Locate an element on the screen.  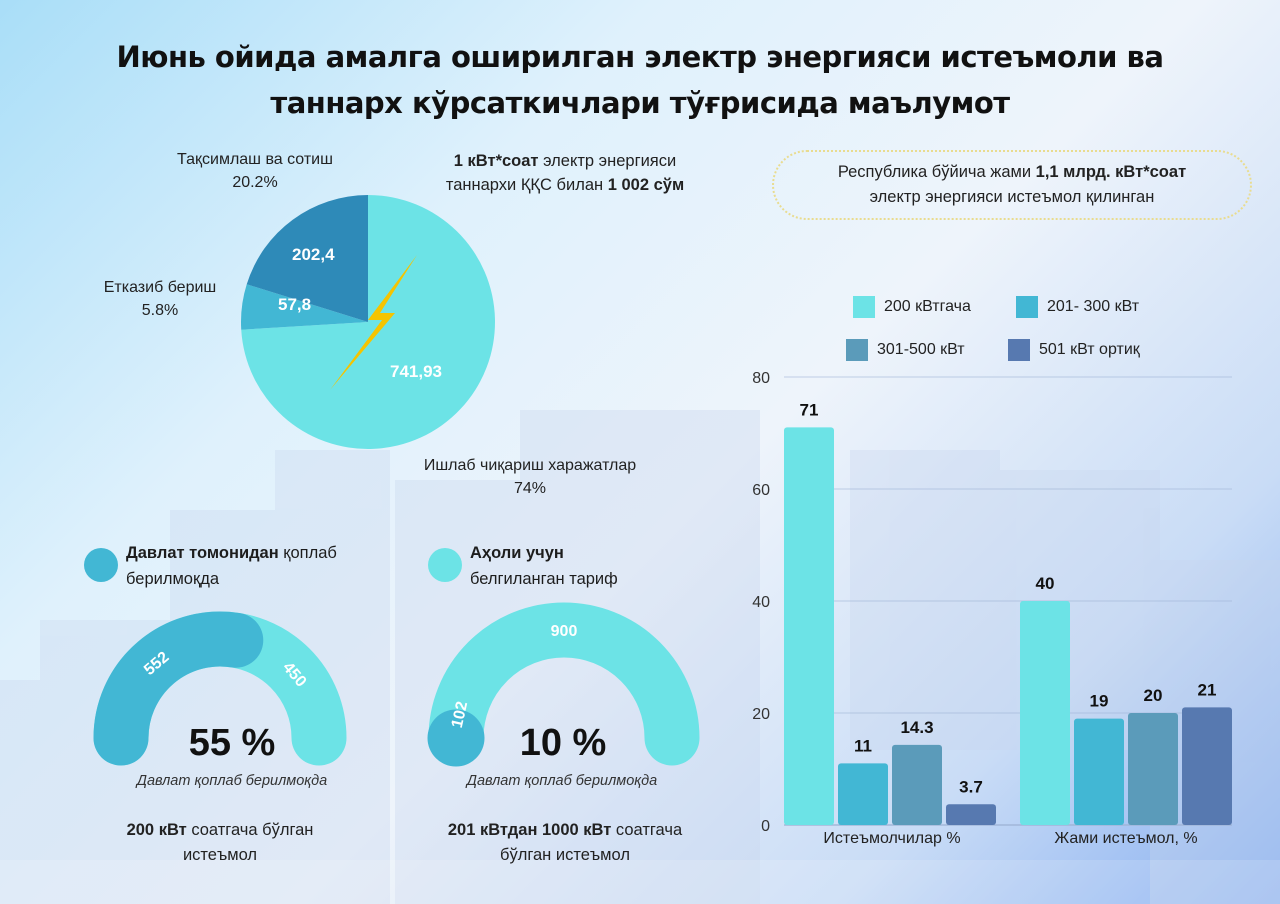
cost-pie-chart: 741,93 57,8 202,4 is located at coordinates (368, 322).